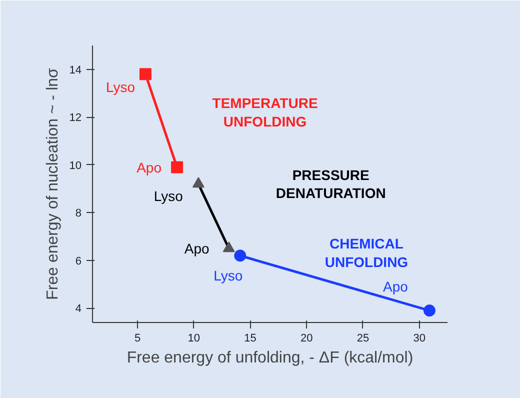 This screenshot has height=398, width=520. Describe the element at coordinates (306, 338) in the screenshot. I see `x-tick-label: 20` at that location.